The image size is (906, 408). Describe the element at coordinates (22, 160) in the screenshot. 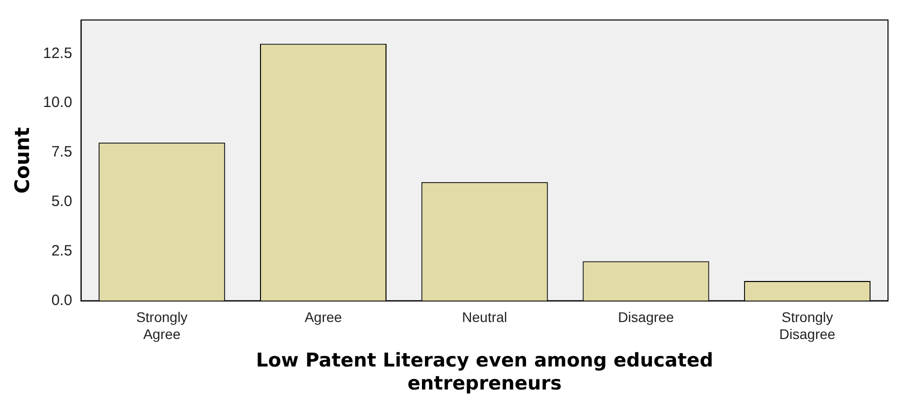

I see `y-axis-title: Count` at that location.